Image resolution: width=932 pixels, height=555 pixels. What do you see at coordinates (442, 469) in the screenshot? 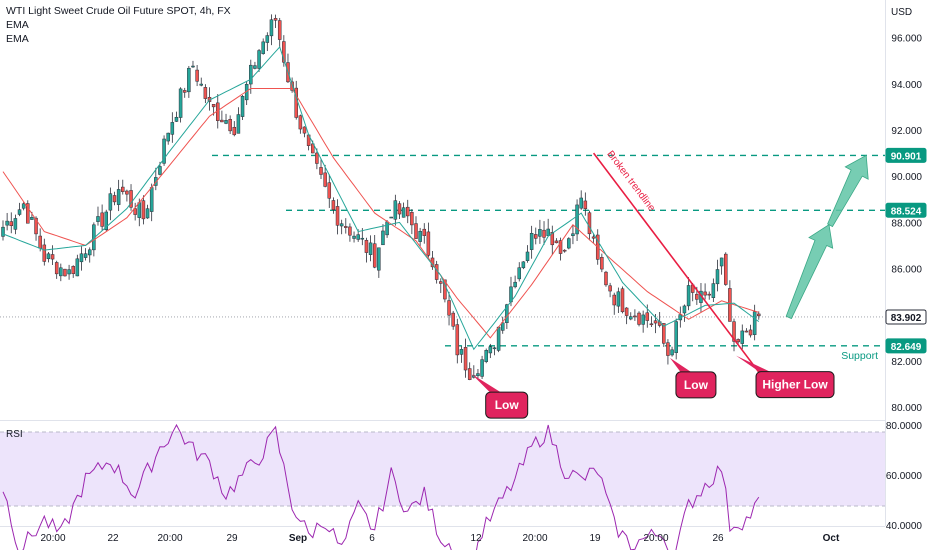
I see `rsi-band` at bounding box center [442, 469].